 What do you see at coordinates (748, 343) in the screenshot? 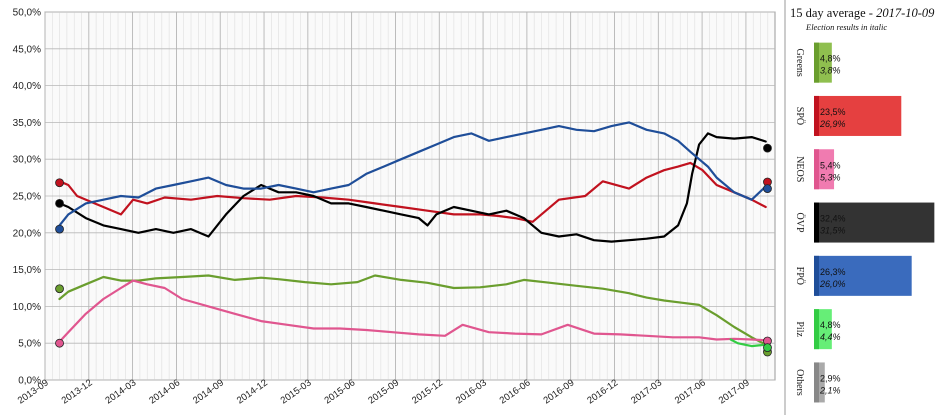
I see `series-line-pilz` at bounding box center [748, 343].